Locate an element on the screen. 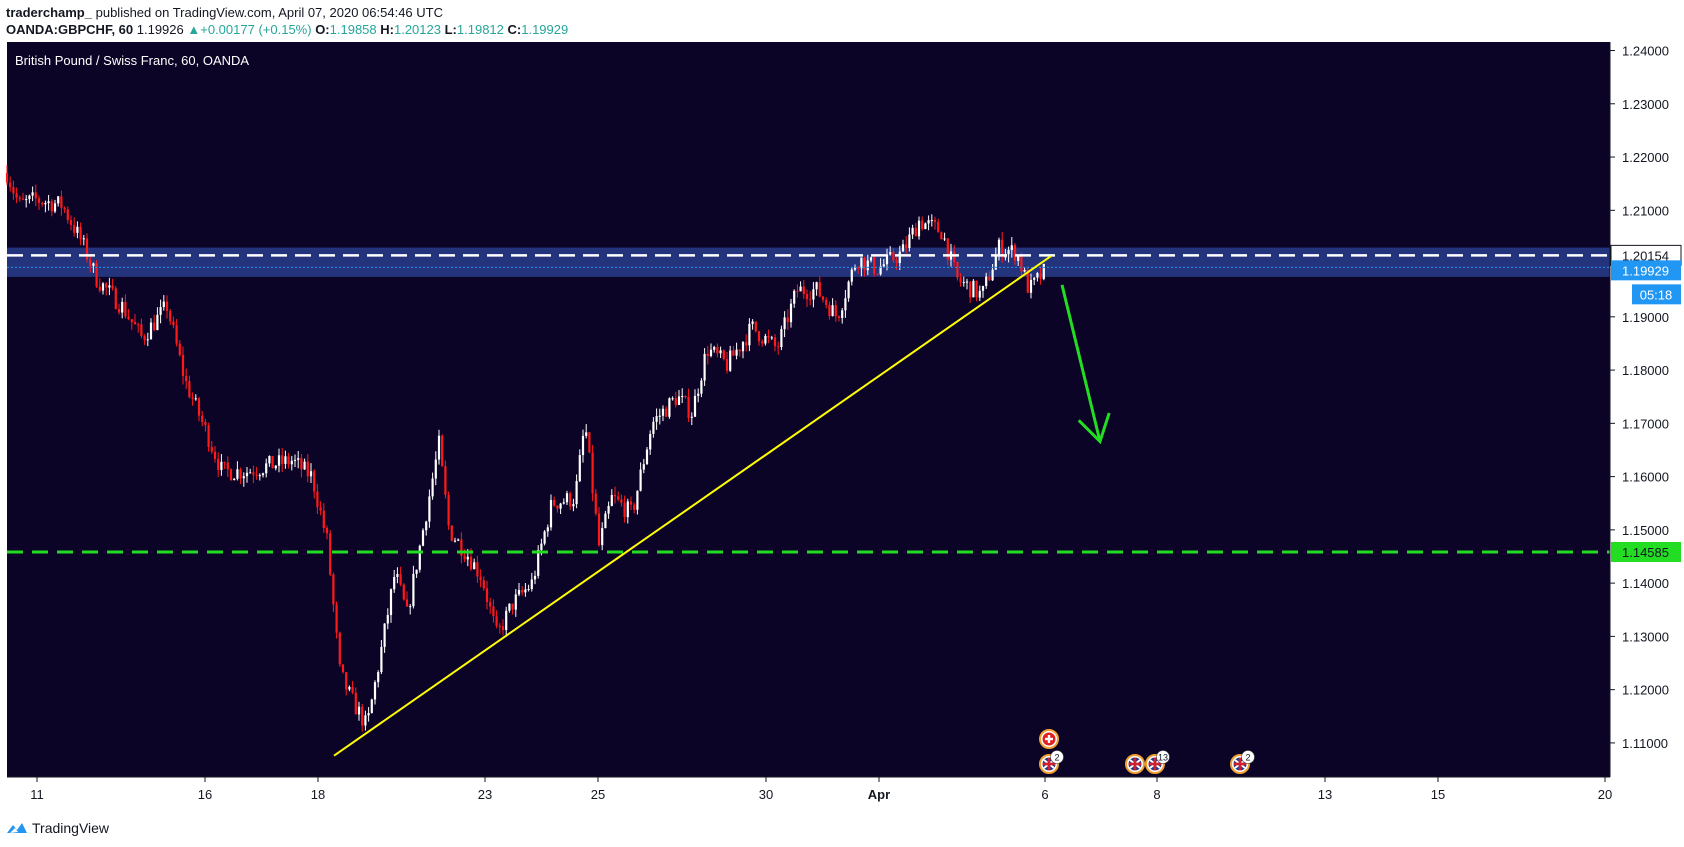 This screenshot has width=1684, height=847. uk-flag-icon: 13 is located at coordinates (1157, 762).